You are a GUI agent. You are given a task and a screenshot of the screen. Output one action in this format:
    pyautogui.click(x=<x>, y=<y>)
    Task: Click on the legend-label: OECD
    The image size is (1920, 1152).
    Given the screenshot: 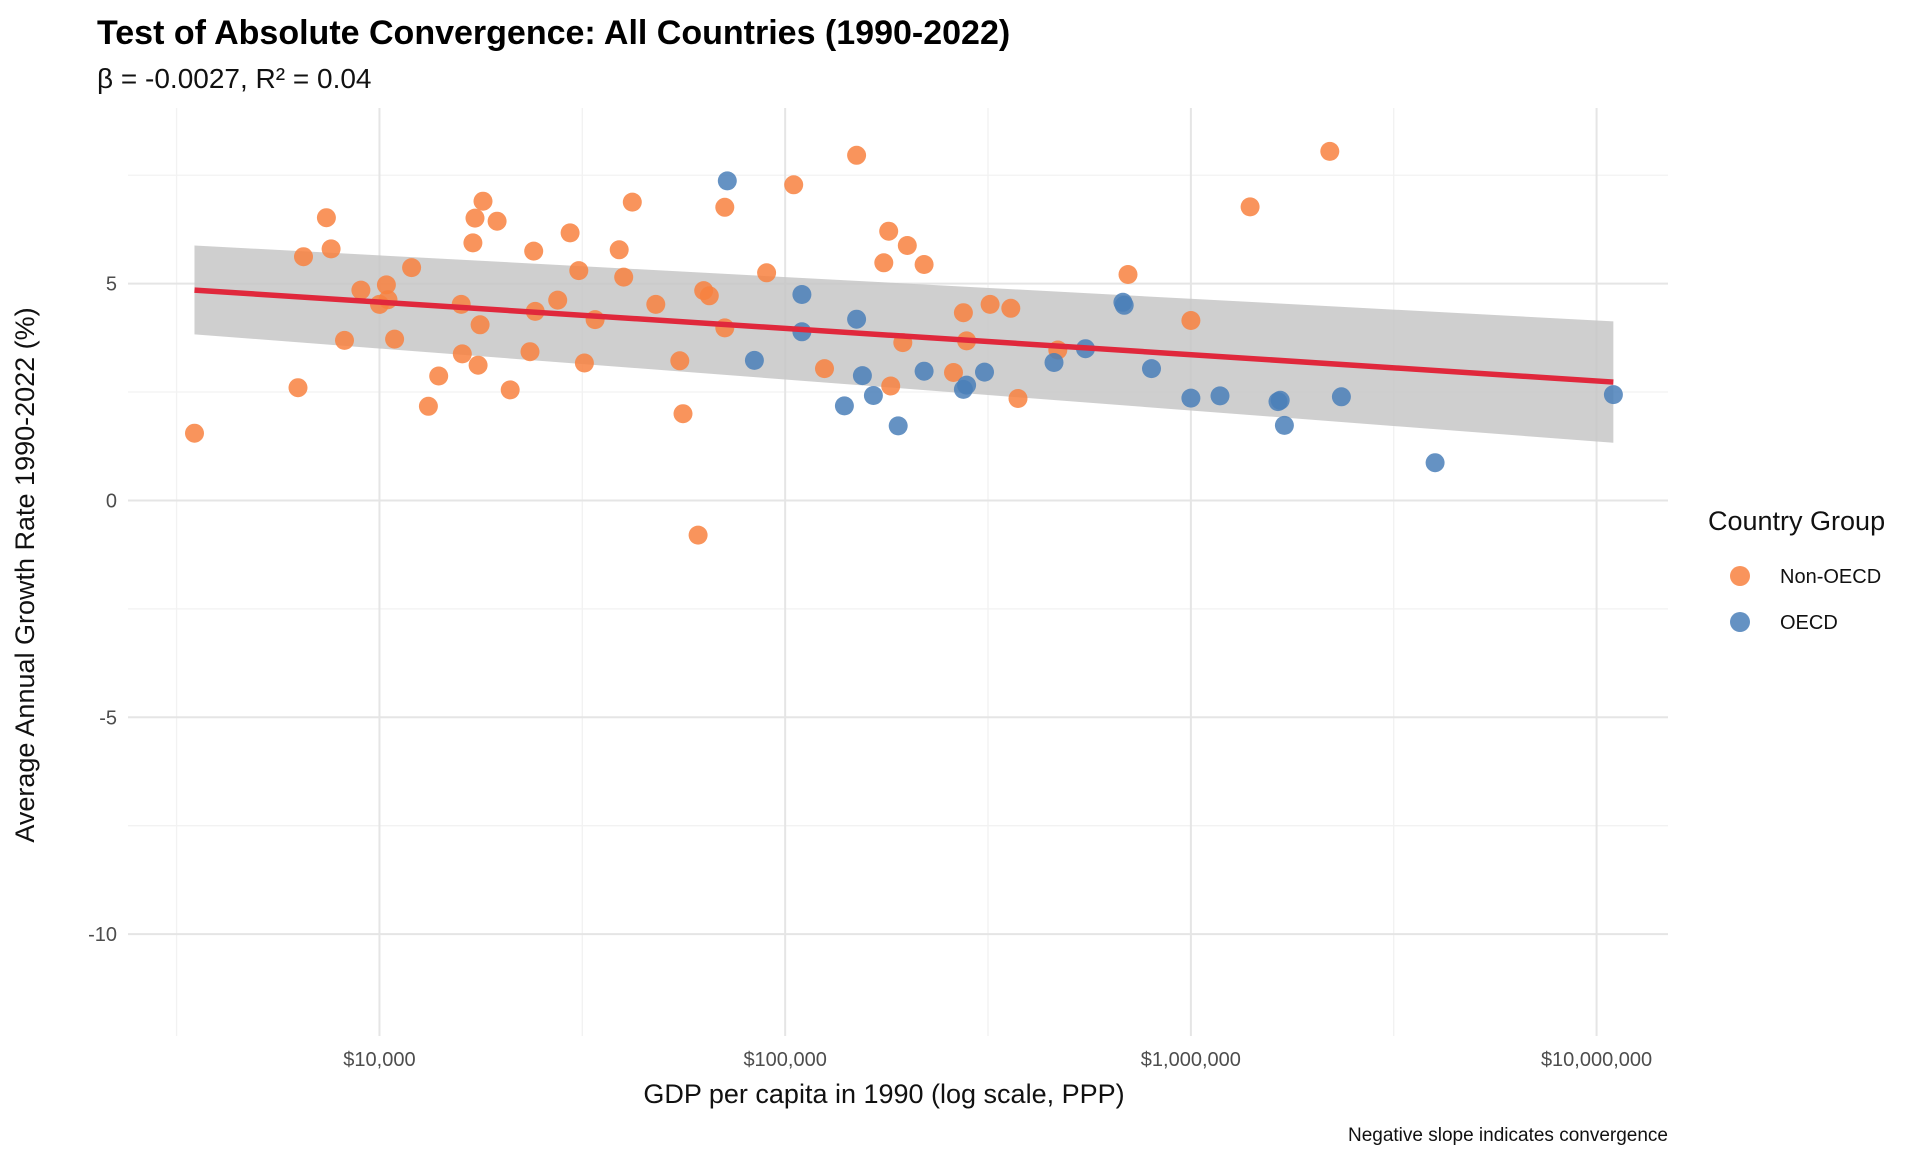 What is the action you would take?
    pyautogui.click(x=1809, y=623)
    